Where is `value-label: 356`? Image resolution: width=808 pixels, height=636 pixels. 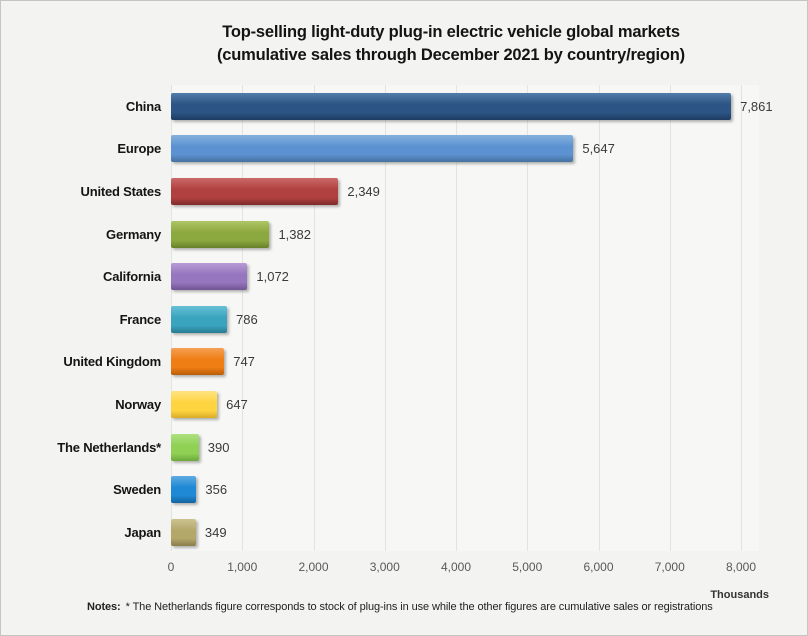
value-label: 356 is located at coordinates (216, 490).